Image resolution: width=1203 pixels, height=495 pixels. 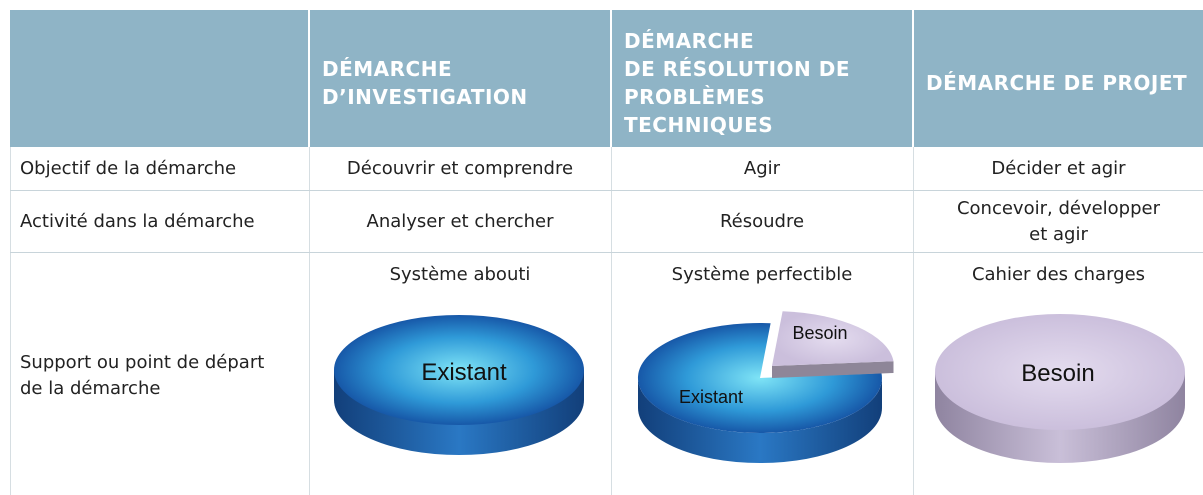 I want to click on cell-text: Analyser et chercher, so click(x=460, y=222).